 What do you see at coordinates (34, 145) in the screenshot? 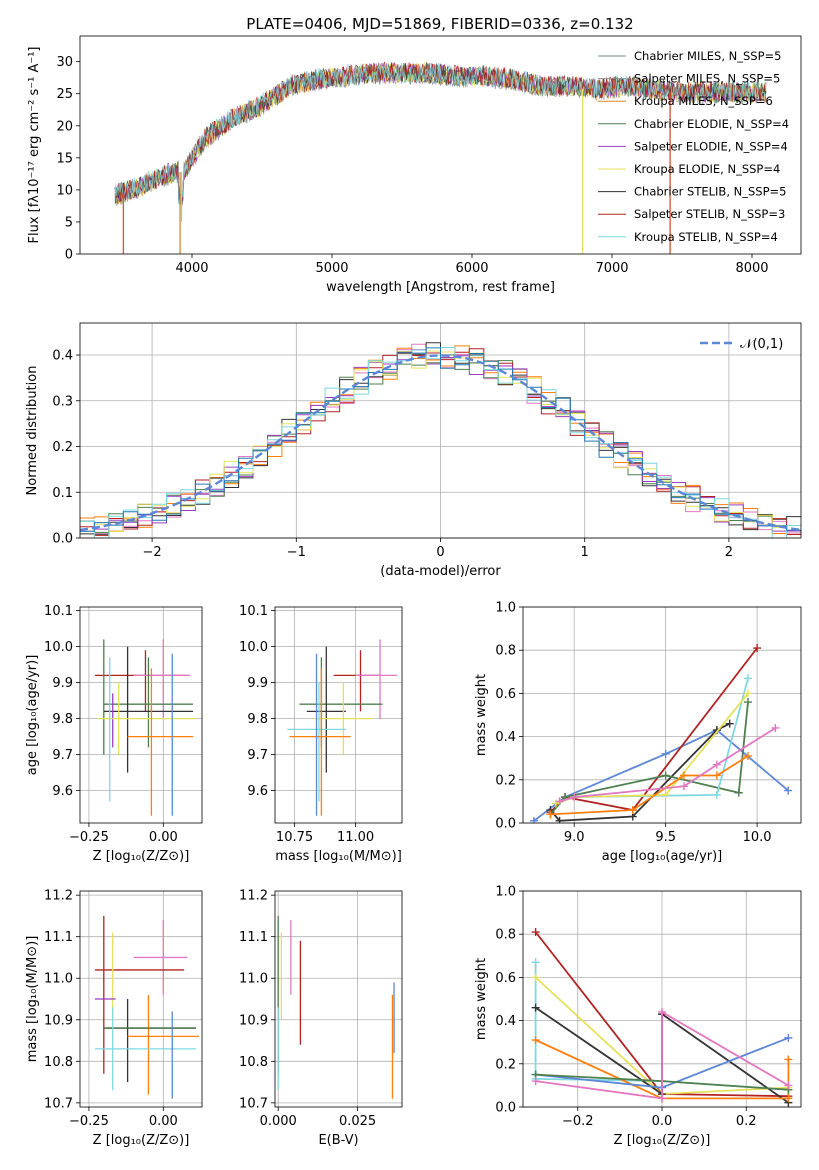
I see `y-axis-label: Flux [fλ10⁻¹⁷ erg cm⁻² s⁻¹ A⁻¹]` at bounding box center [34, 145].